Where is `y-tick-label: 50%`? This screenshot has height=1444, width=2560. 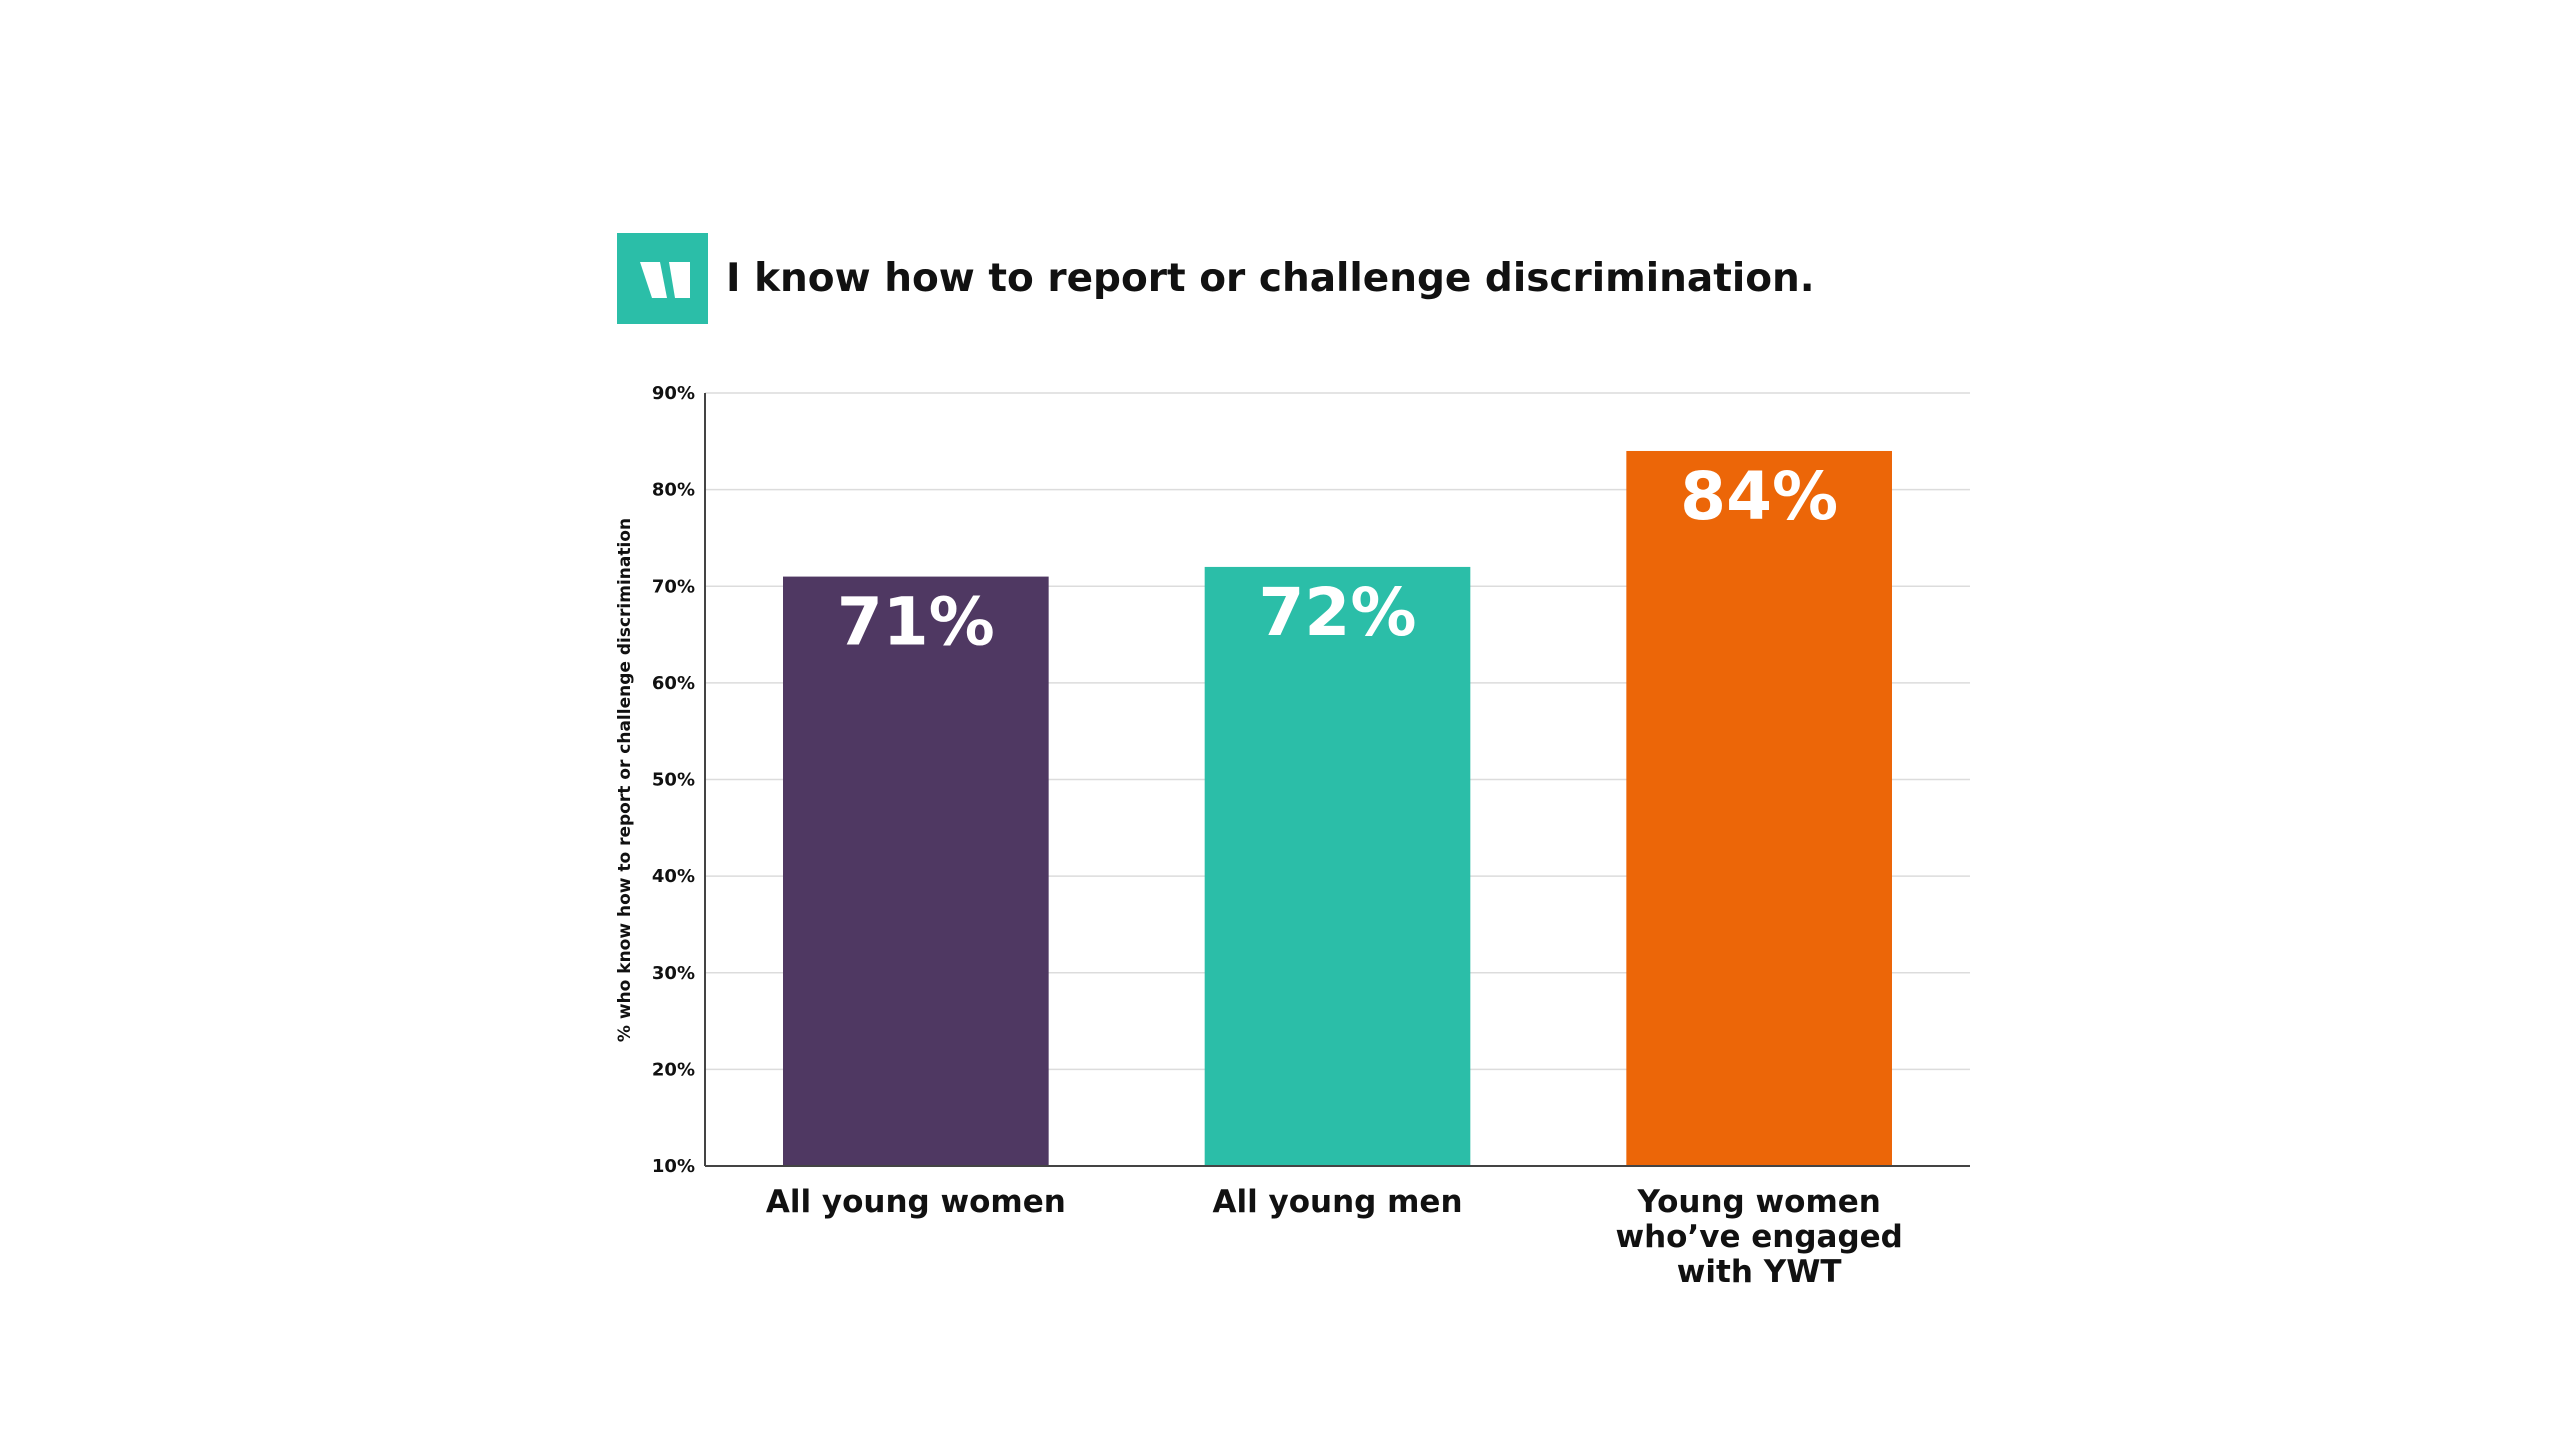 y-tick-label: 50% is located at coordinates (673, 780).